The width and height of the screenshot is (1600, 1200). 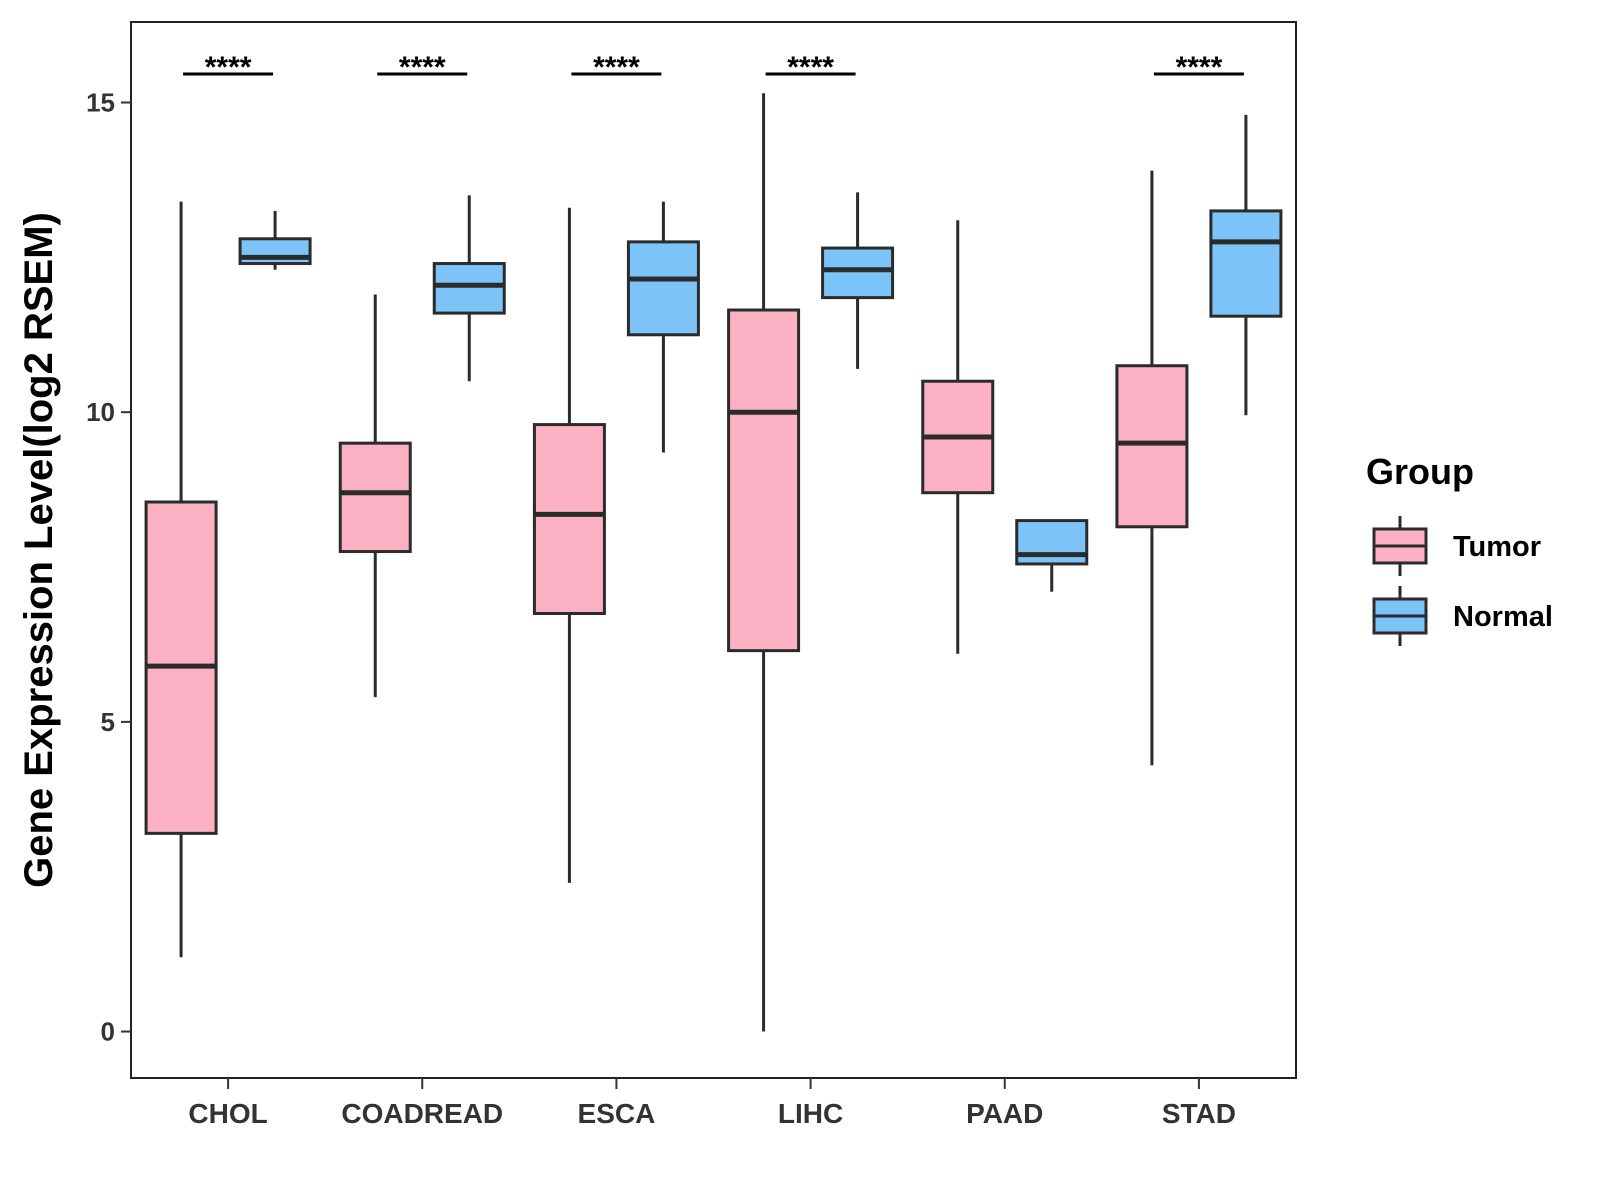 What do you see at coordinates (764, 480) in the screenshot?
I see `box-tumor-lihc` at bounding box center [764, 480].